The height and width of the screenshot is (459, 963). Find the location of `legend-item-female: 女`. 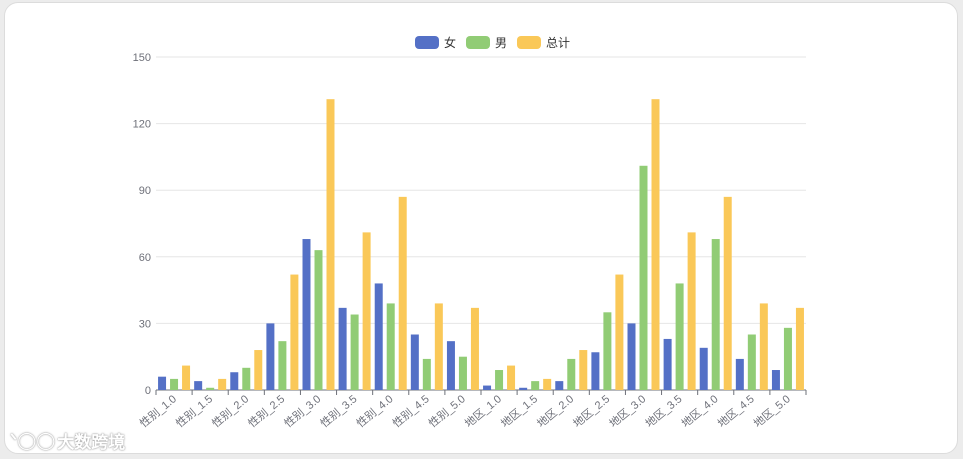

legend-item-female: 女 is located at coordinates (435, 42).